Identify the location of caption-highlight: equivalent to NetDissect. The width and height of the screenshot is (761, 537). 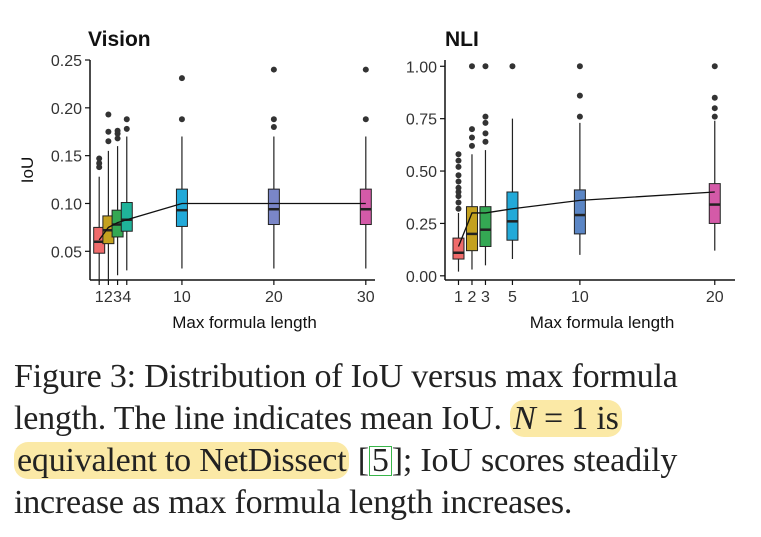
(182, 460).